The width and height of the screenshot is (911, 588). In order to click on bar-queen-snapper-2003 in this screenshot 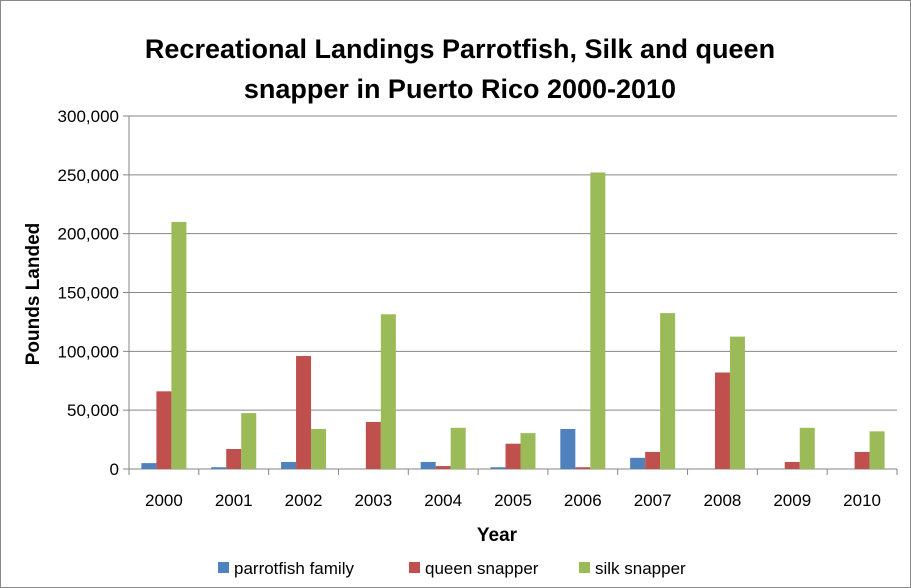, I will do `click(373, 445)`.